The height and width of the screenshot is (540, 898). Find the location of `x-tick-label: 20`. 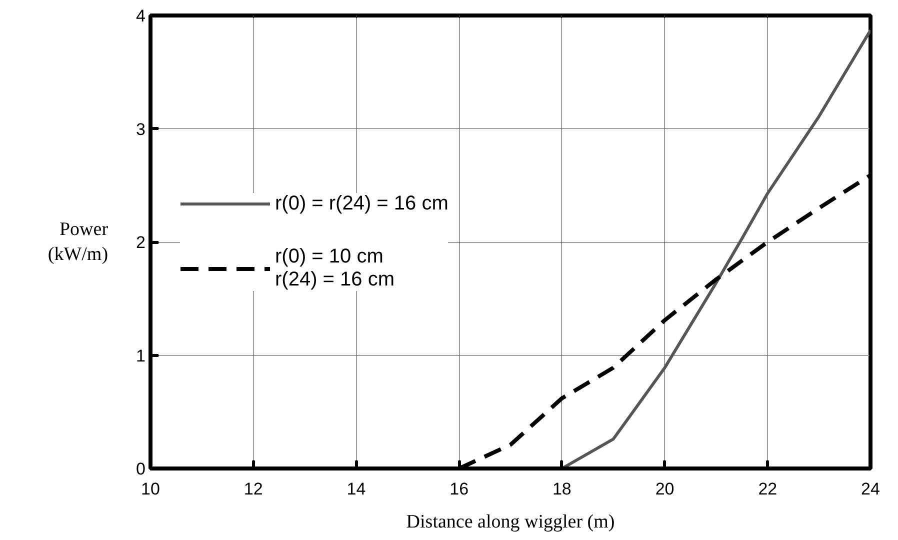

x-tick-label: 20 is located at coordinates (664, 489).